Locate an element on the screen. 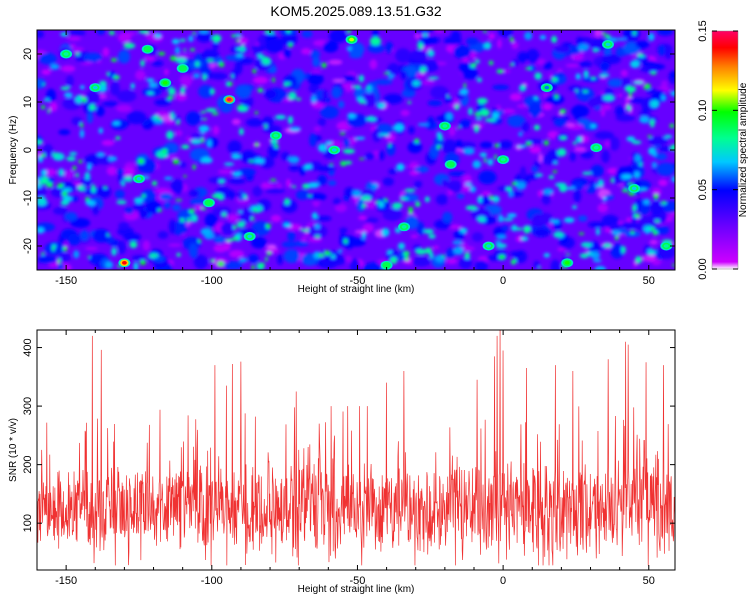 Image resolution: width=750 pixels, height=600 pixels. colorbar-tick-label: 0.00 is located at coordinates (703, 268).